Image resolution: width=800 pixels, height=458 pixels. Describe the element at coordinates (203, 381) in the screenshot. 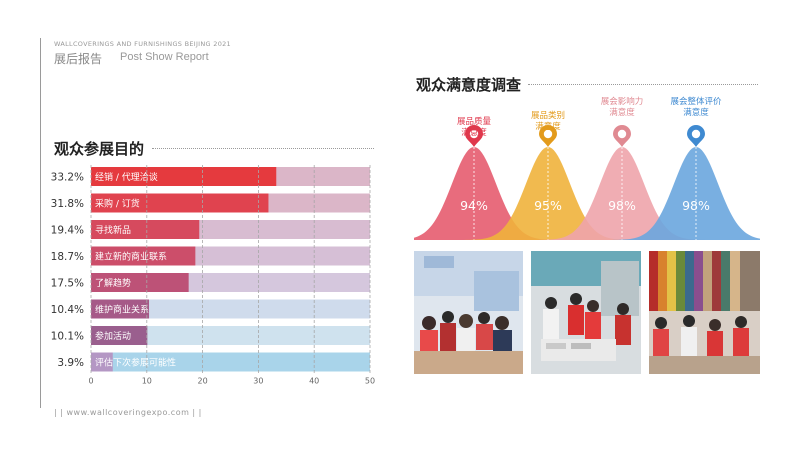

I see `x-tick-label: 20` at that location.